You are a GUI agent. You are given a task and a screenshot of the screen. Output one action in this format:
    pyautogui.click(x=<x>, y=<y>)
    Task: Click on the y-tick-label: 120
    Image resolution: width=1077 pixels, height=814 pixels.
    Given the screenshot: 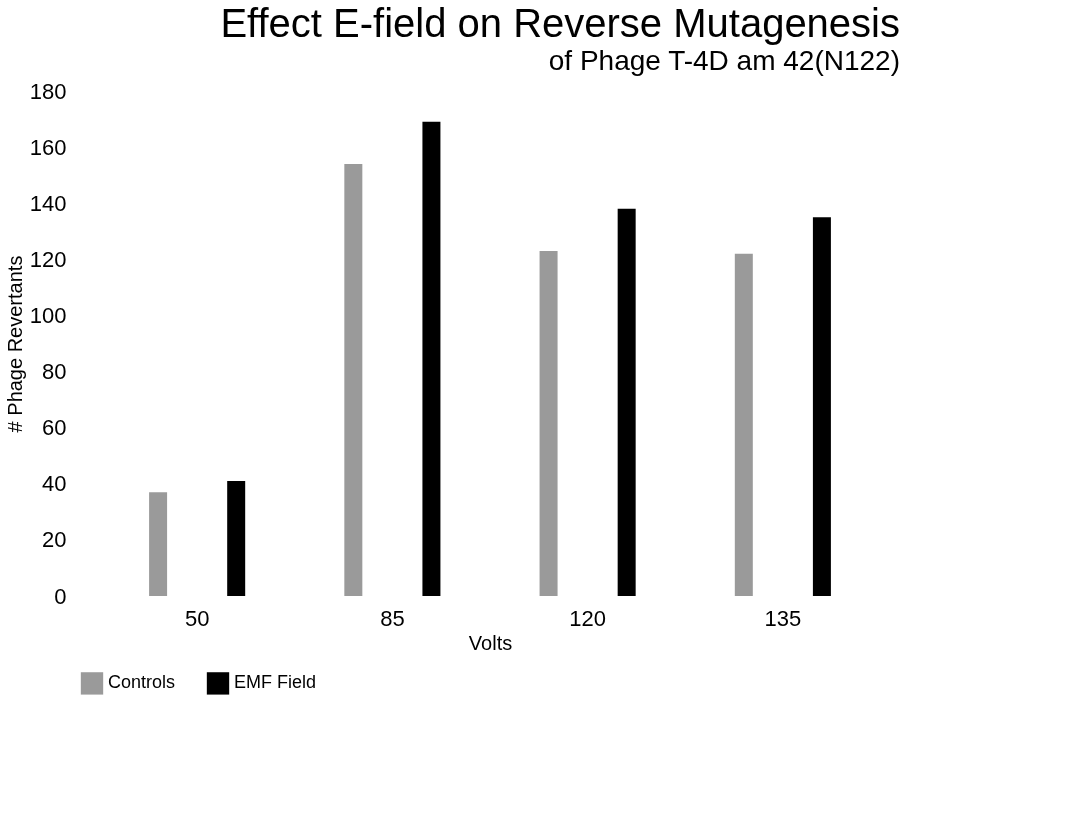 What is the action you would take?
    pyautogui.click(x=48, y=259)
    